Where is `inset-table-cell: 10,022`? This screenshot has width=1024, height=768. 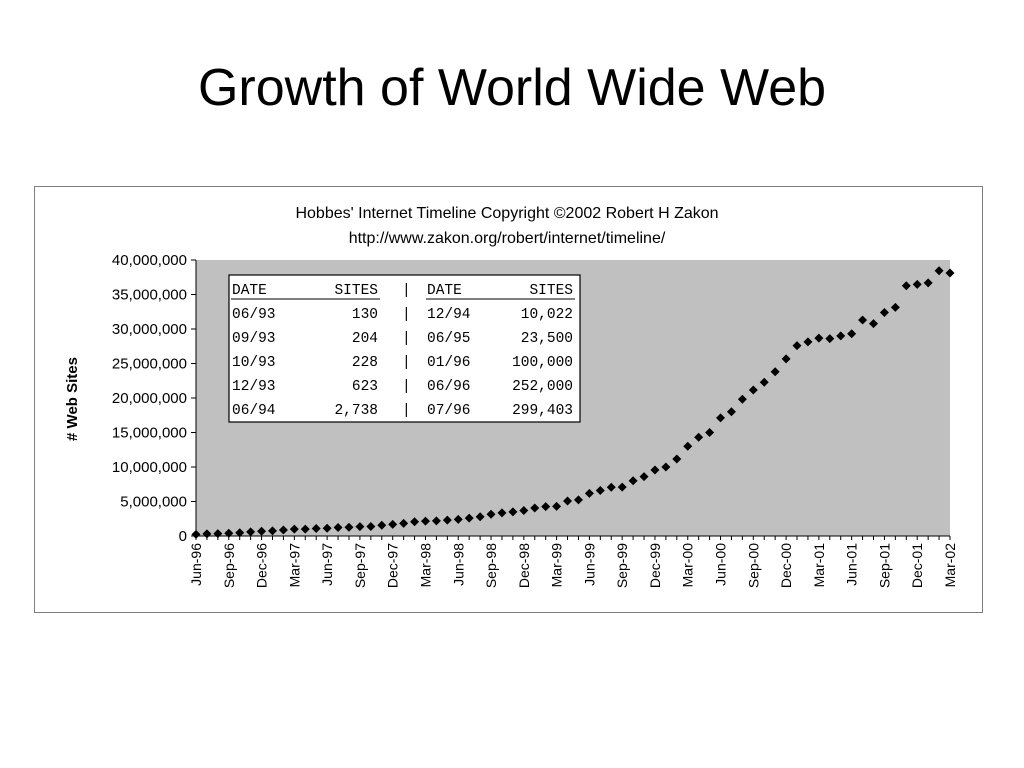
inset-table-cell: 10,022 is located at coordinates (547, 315).